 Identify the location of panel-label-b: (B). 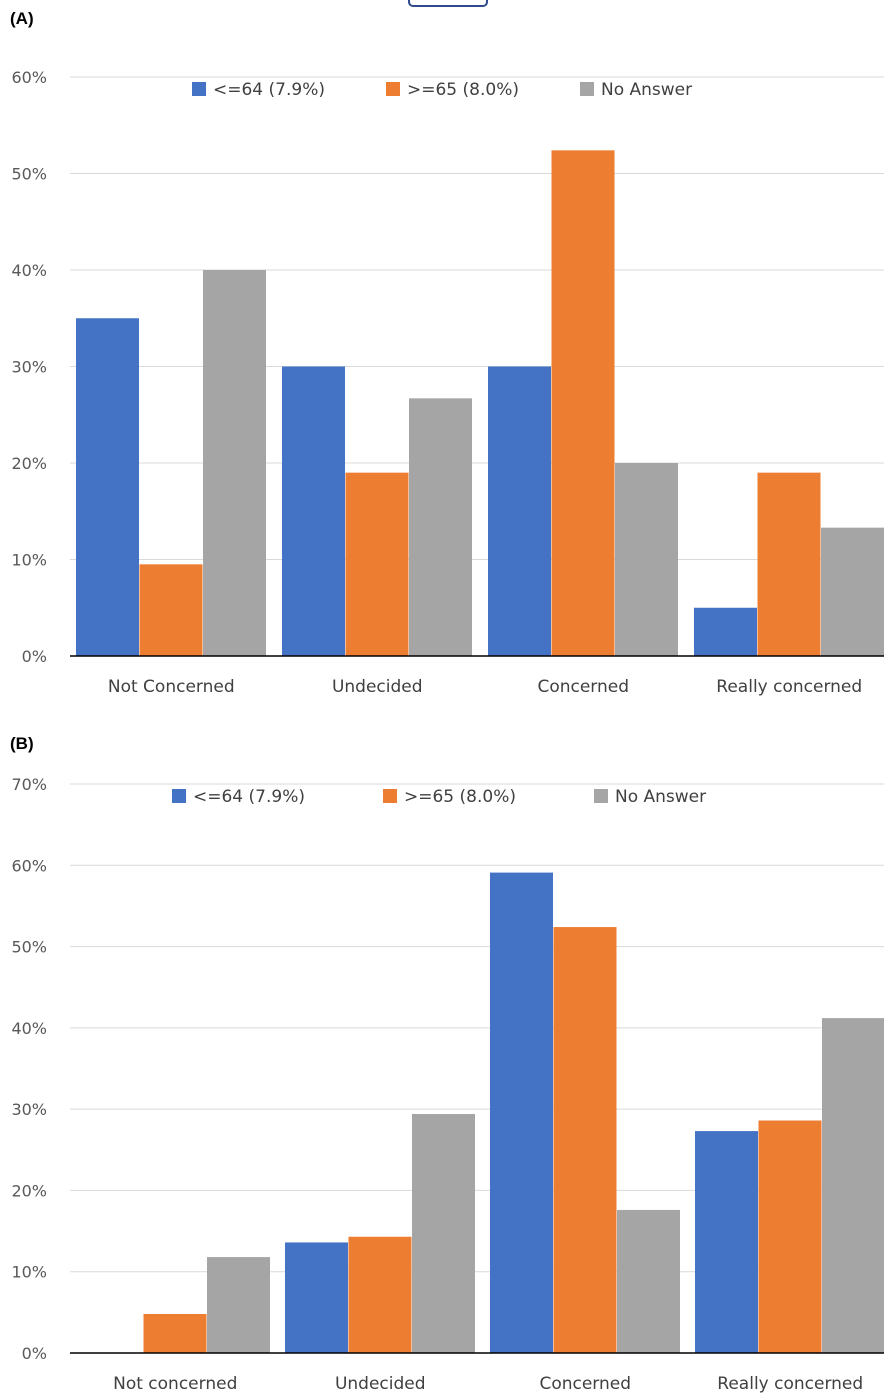
(22, 743).